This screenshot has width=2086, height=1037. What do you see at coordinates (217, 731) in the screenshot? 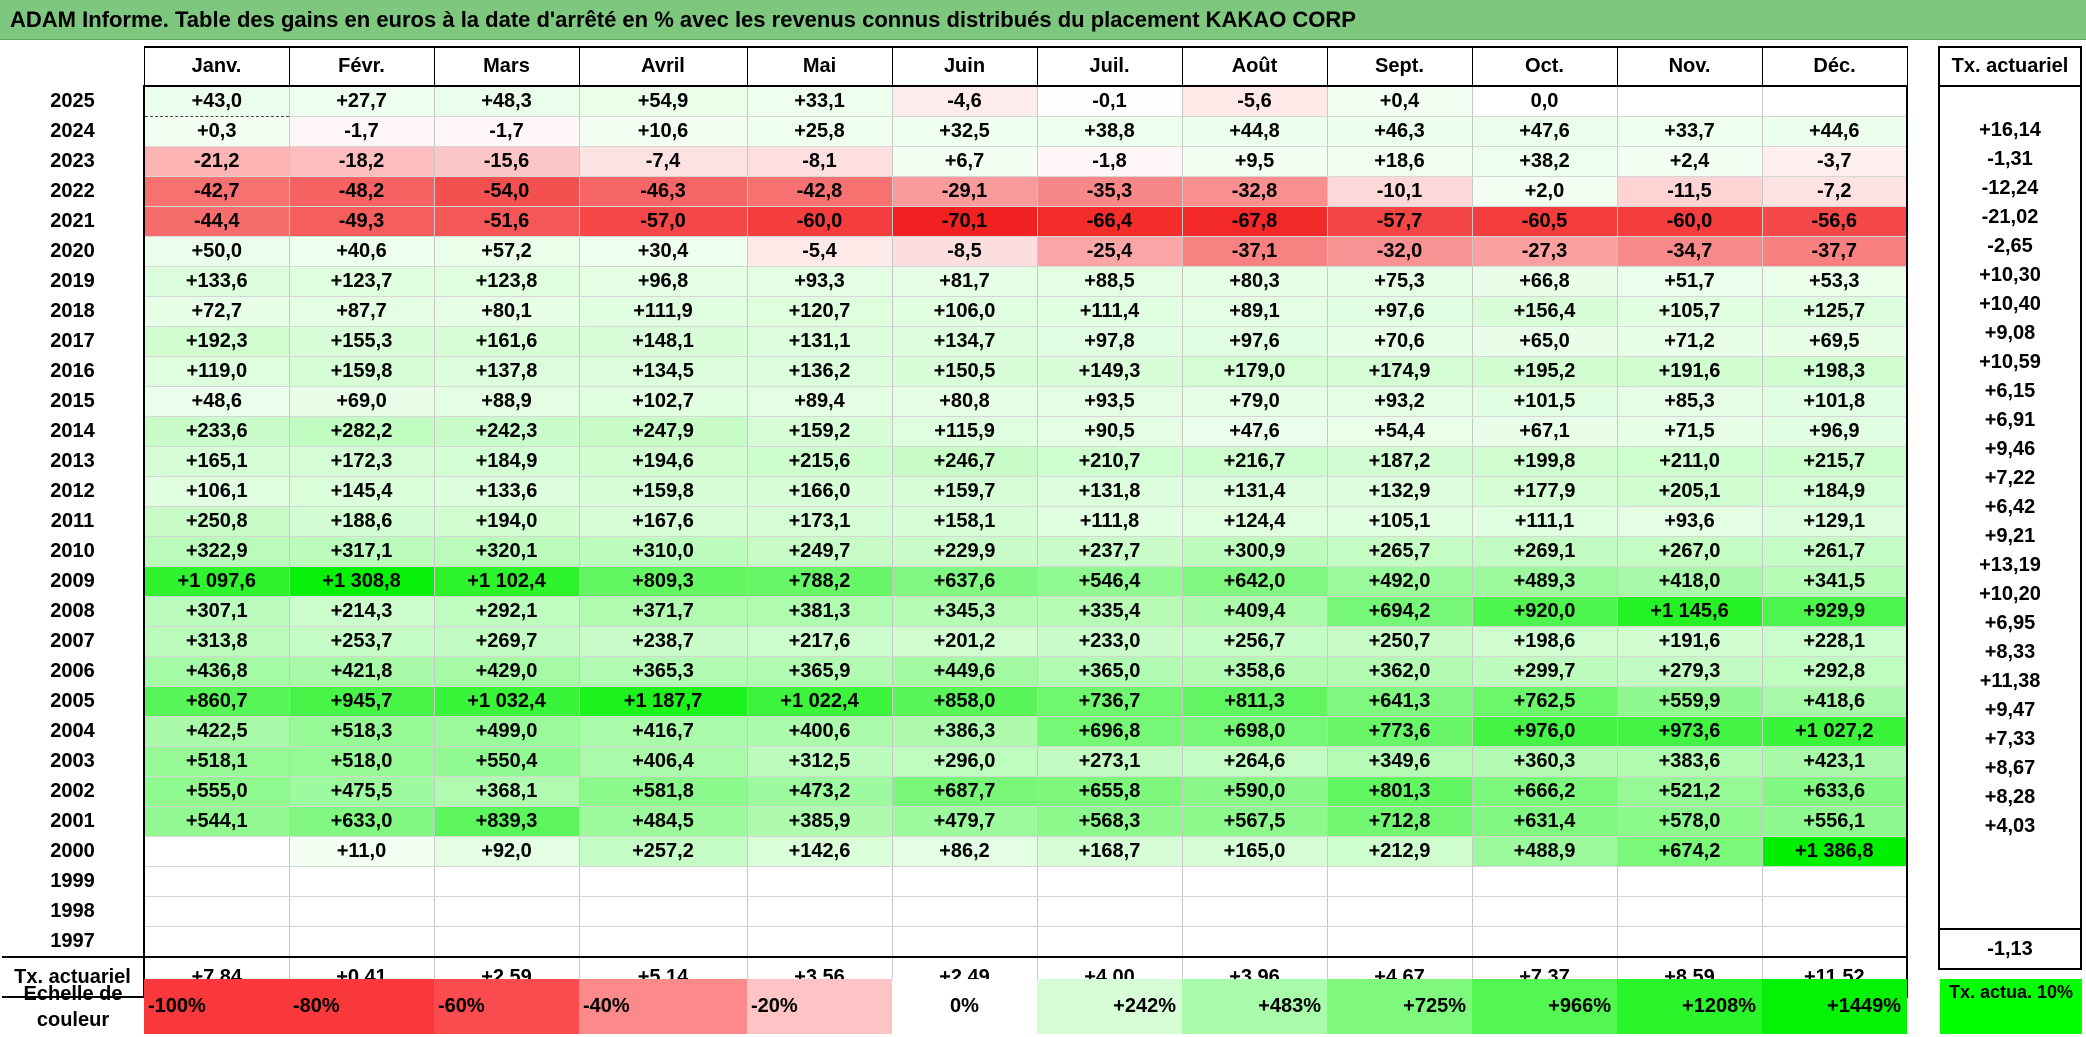
I see `gain-cell: +422,5` at bounding box center [217, 731].